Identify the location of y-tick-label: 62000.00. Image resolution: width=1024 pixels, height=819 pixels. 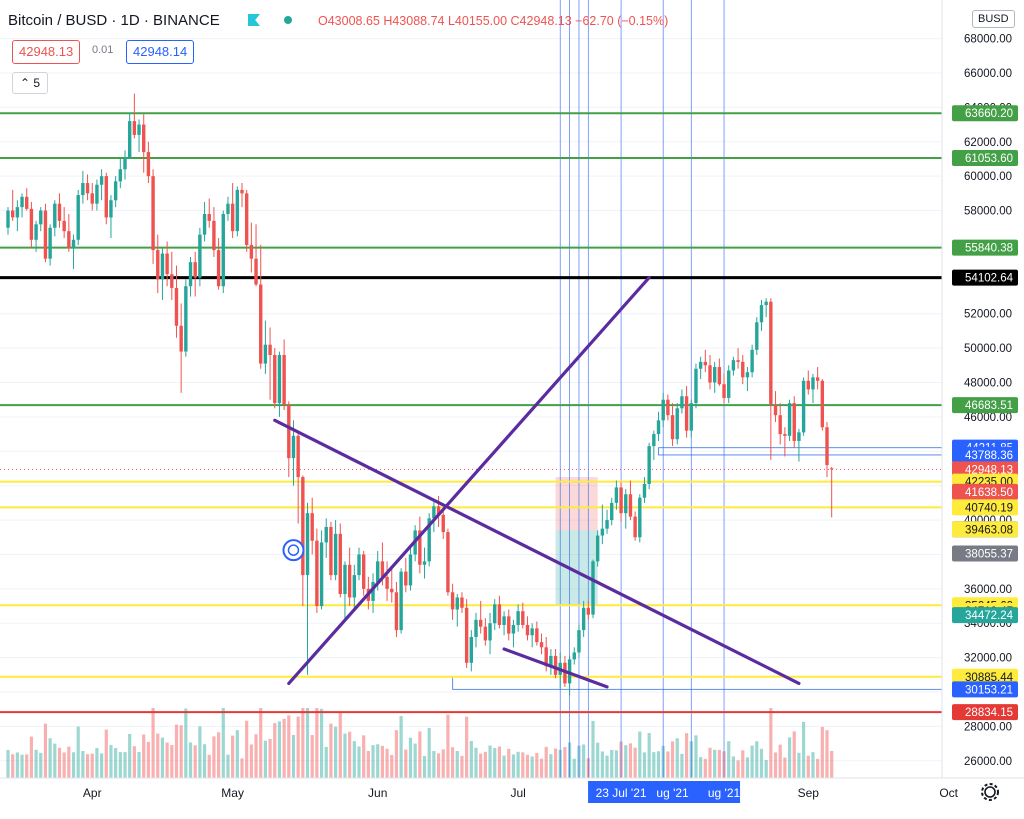
(988, 143).